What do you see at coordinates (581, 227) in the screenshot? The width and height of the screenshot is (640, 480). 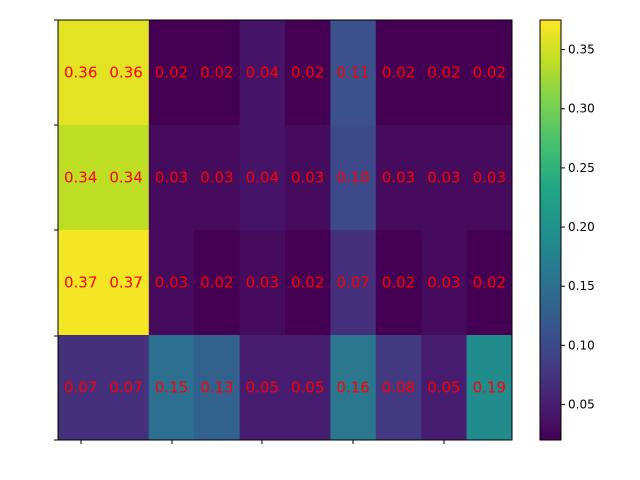 I see `colorbar-tick-label: 0.20` at bounding box center [581, 227].